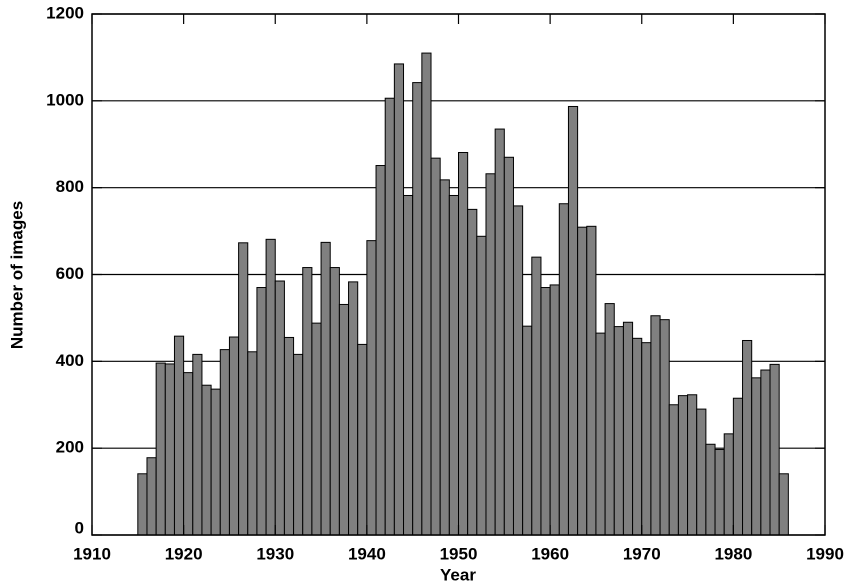  I want to click on x-tick-label: 1950, so click(459, 553).